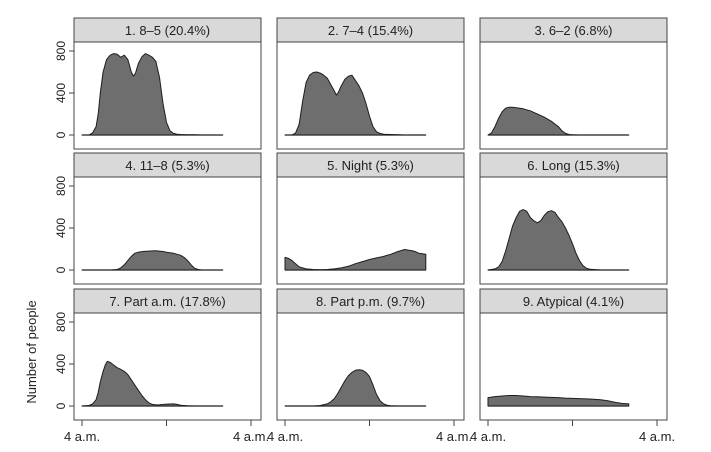  What do you see at coordinates (370, 218) in the screenshot?
I see `panel-5: 5. Night (5.3%)` at bounding box center [370, 218].